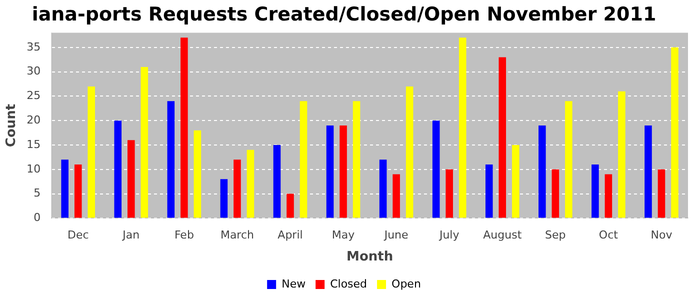  What do you see at coordinates (661, 235) in the screenshot?
I see `x-tick-label: Nov` at bounding box center [661, 235].